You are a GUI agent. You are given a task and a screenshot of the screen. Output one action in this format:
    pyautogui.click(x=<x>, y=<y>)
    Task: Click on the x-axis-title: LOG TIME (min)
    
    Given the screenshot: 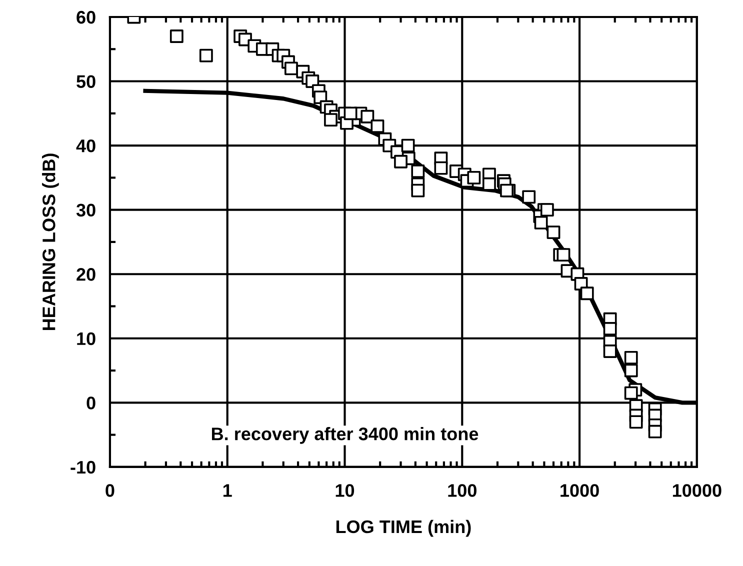 What is the action you would take?
    pyautogui.click(x=403, y=528)
    